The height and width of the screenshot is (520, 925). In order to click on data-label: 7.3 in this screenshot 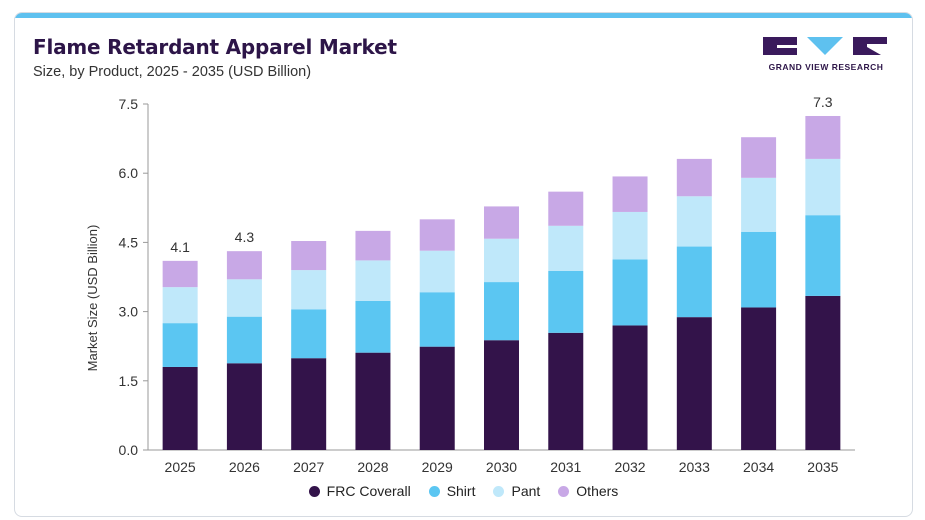, I will do `click(823, 102)`.